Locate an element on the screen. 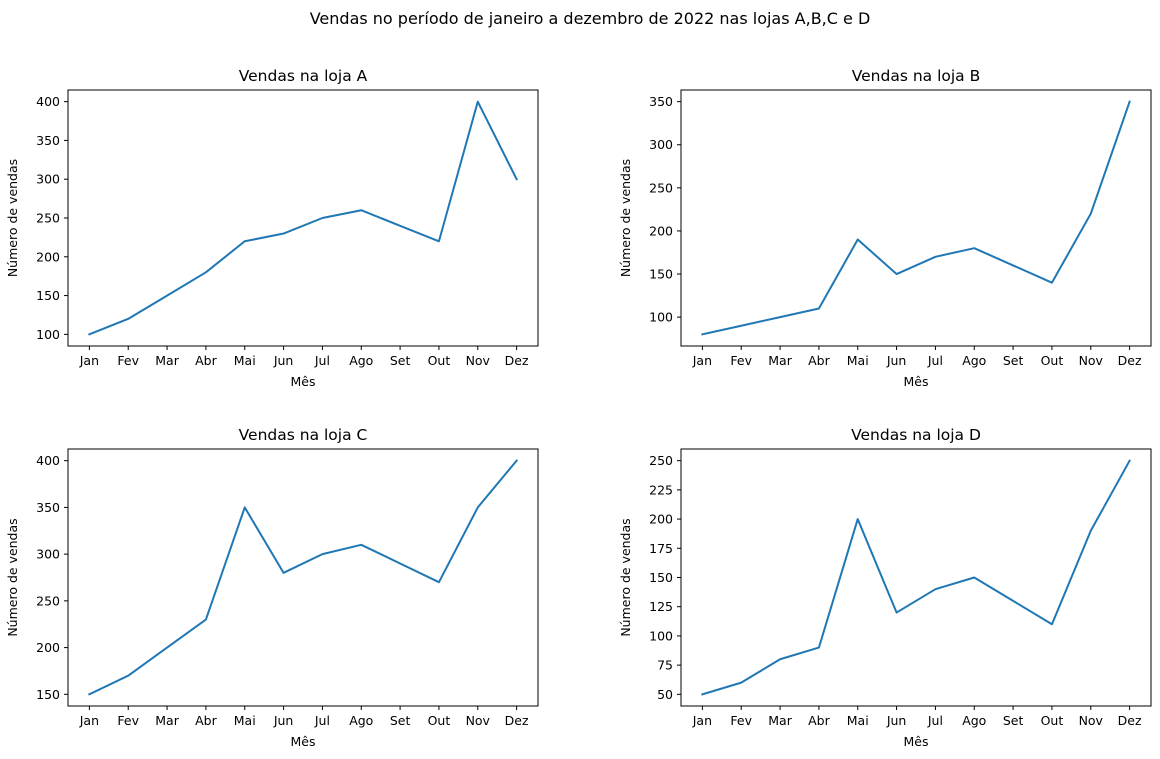 Image resolution: width=1160 pixels, height=759 pixels. x-tick-label-c: Mai is located at coordinates (245, 720).